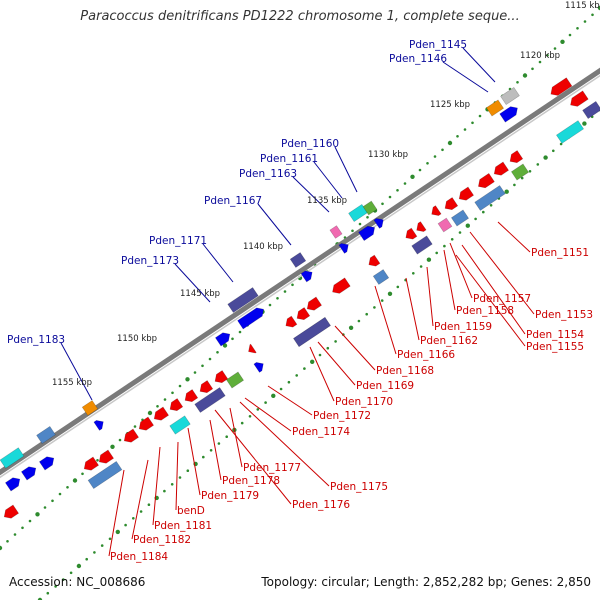  I want to click on forward-gene-label: Pden_1167, so click(233, 201).